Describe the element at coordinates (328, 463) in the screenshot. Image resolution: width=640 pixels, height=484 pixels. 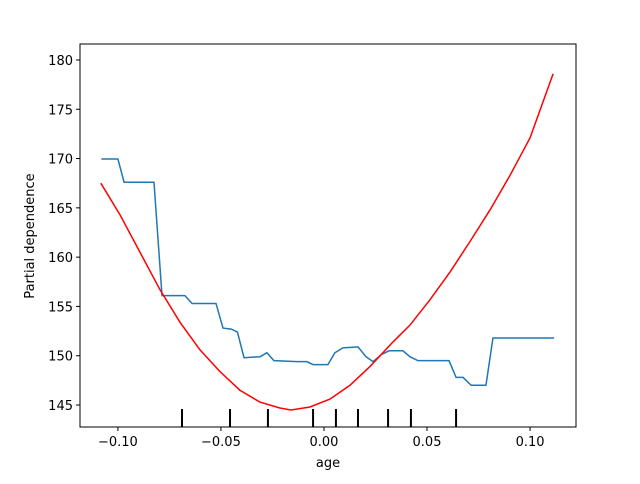
I see `x-axis-label: age` at that location.